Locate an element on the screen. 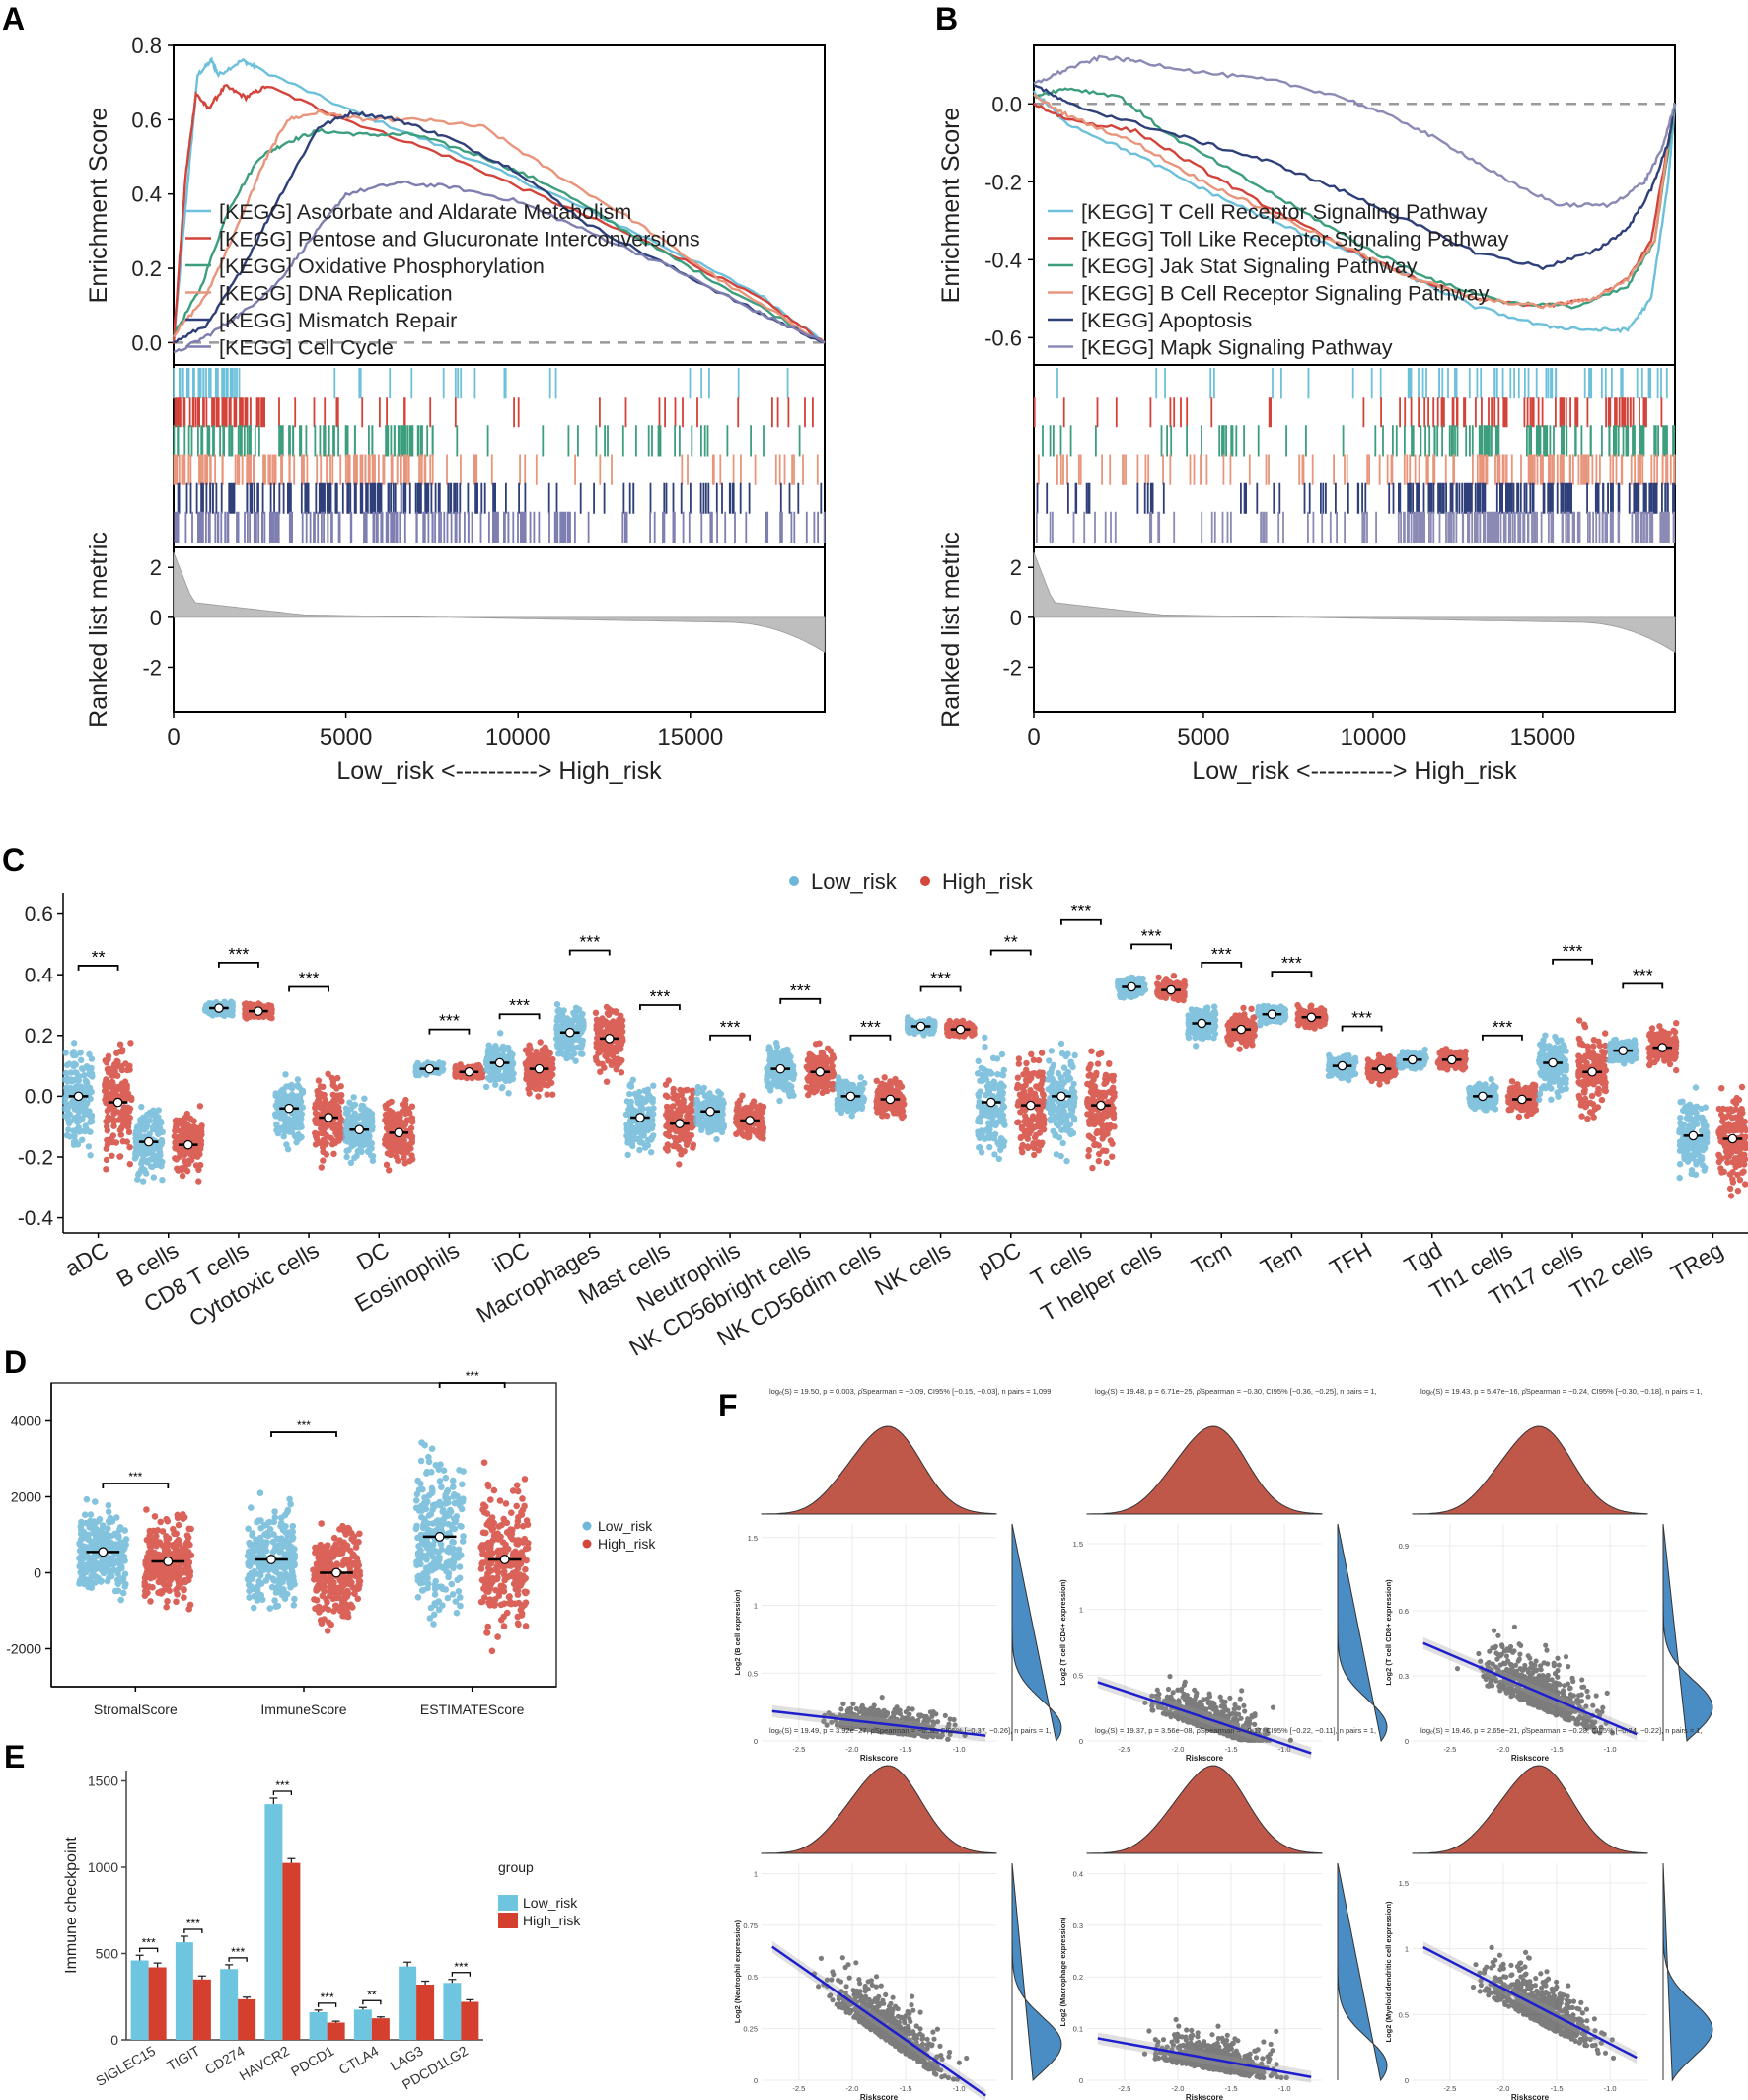  y-tick-label: 500 is located at coordinates (107, 1954).